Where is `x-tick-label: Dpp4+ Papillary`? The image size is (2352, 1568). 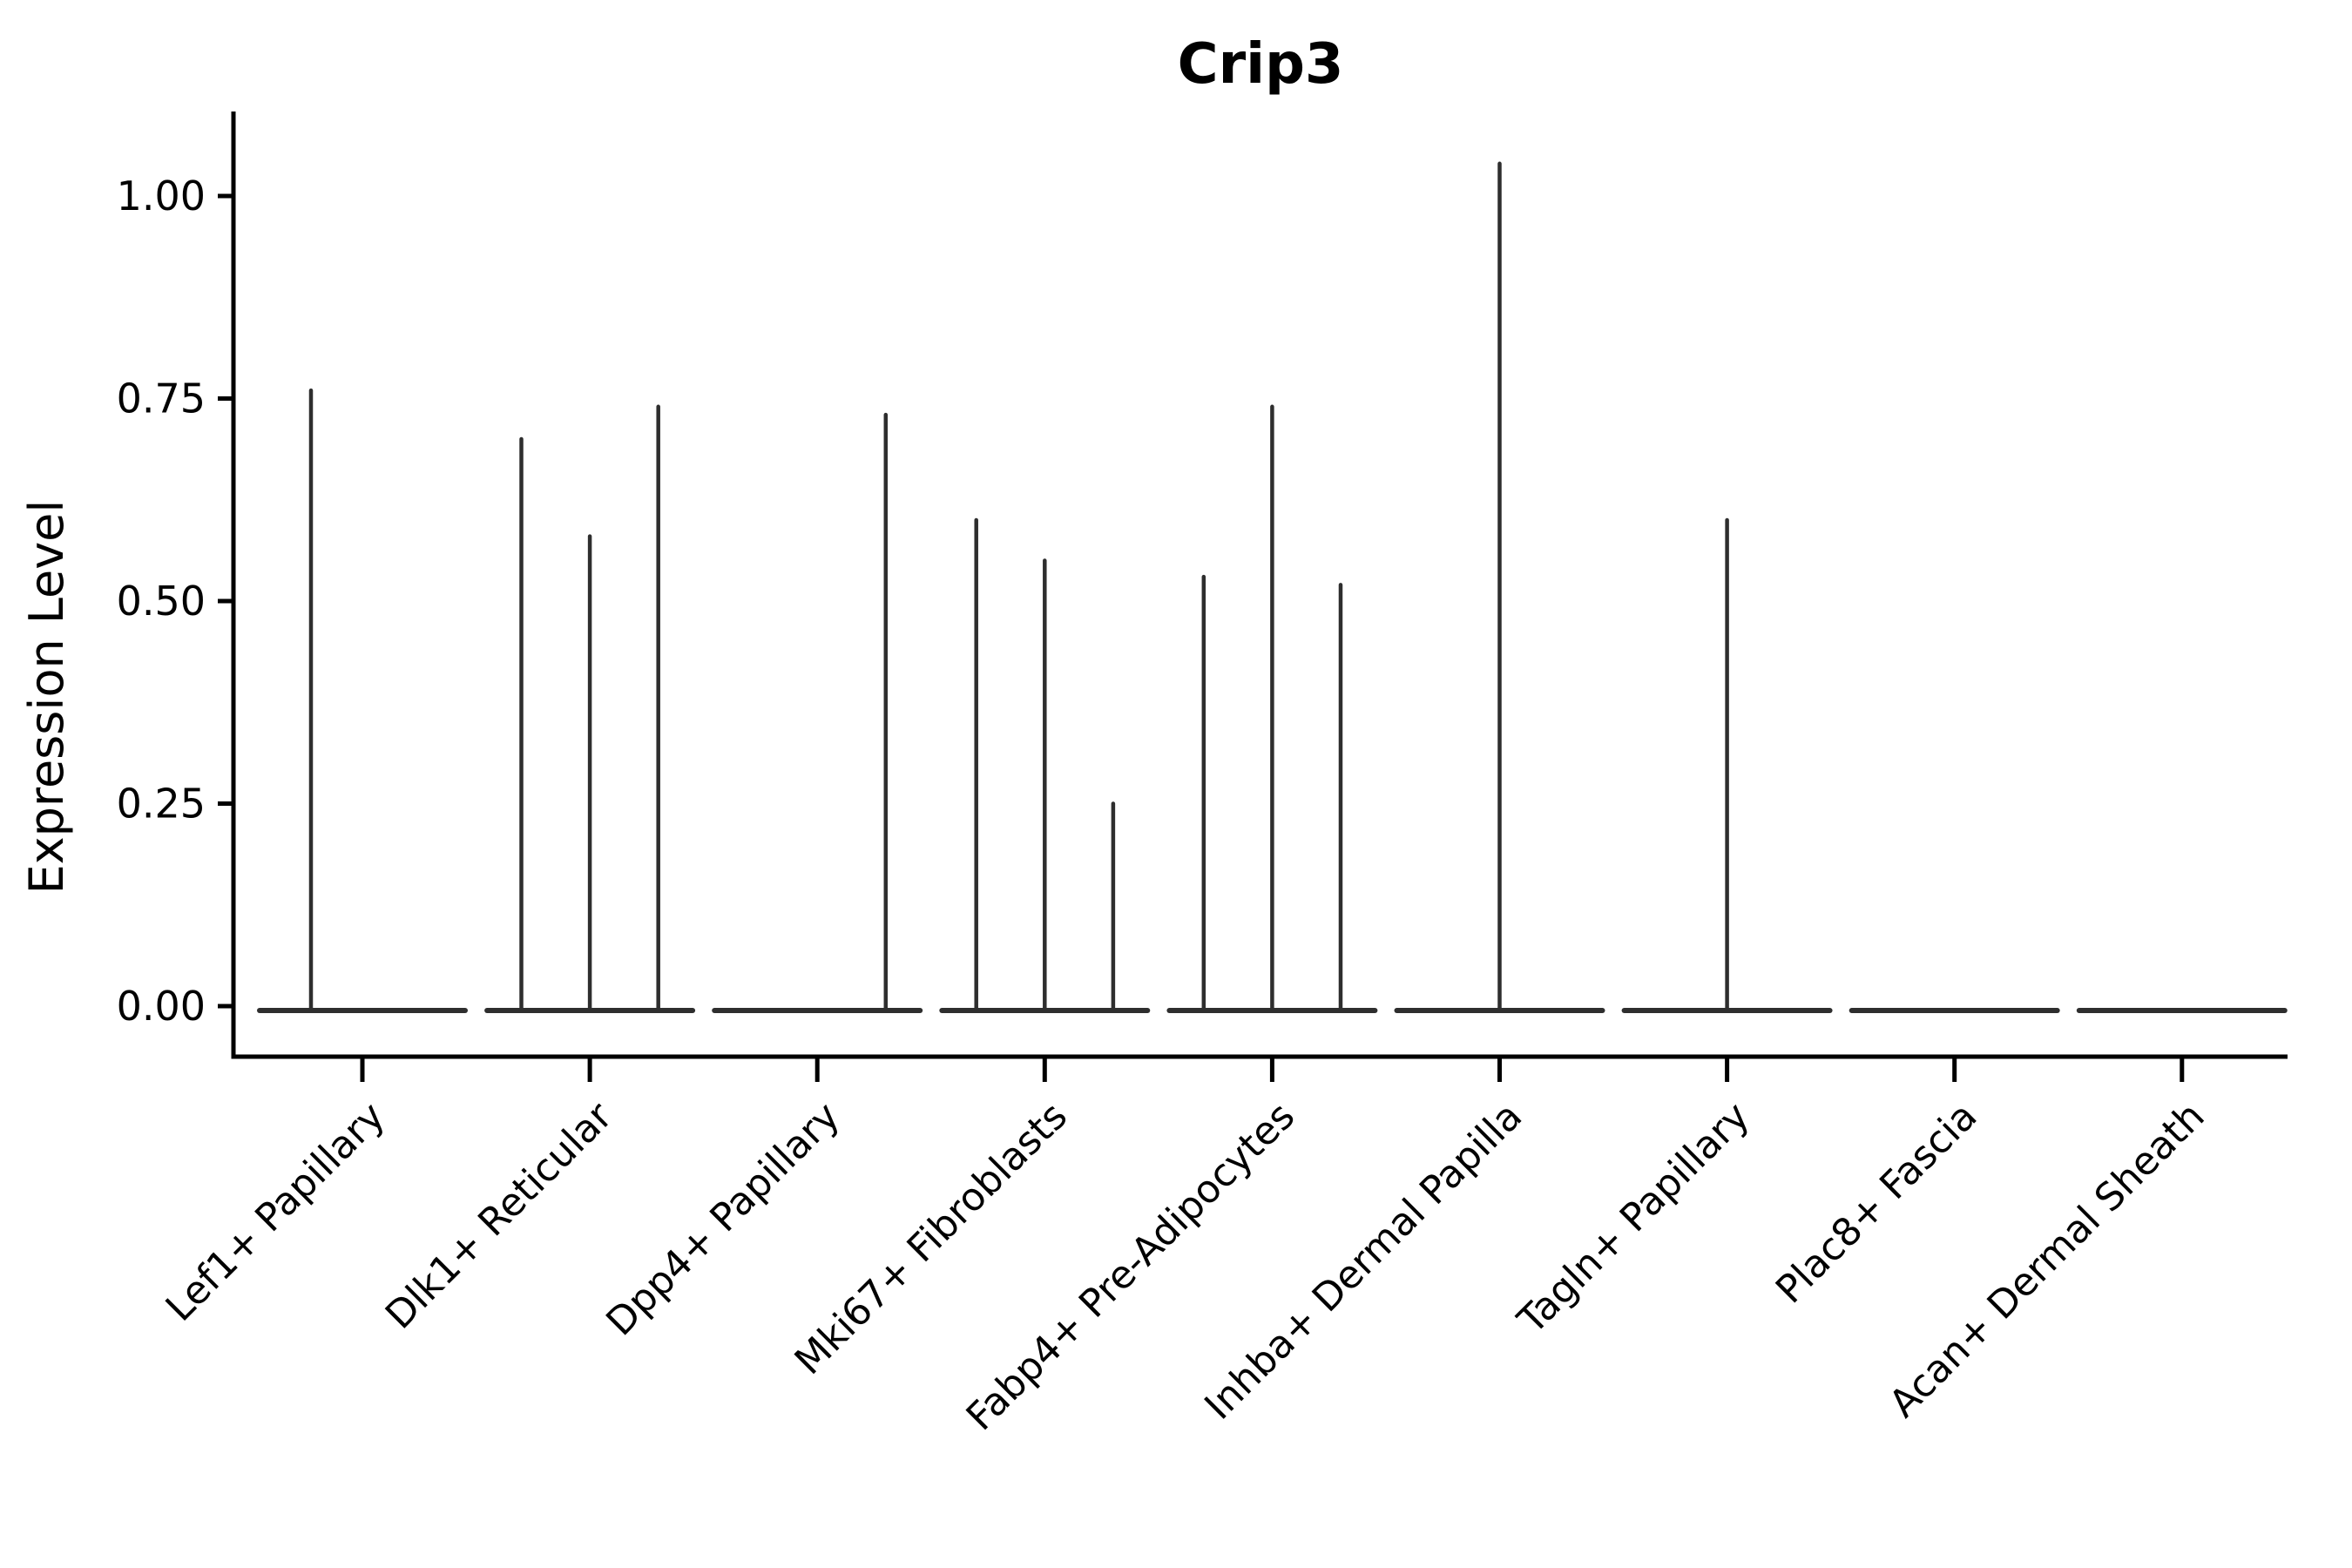
x-tick-label: Dpp4+ Papillary is located at coordinates (723, 1219).